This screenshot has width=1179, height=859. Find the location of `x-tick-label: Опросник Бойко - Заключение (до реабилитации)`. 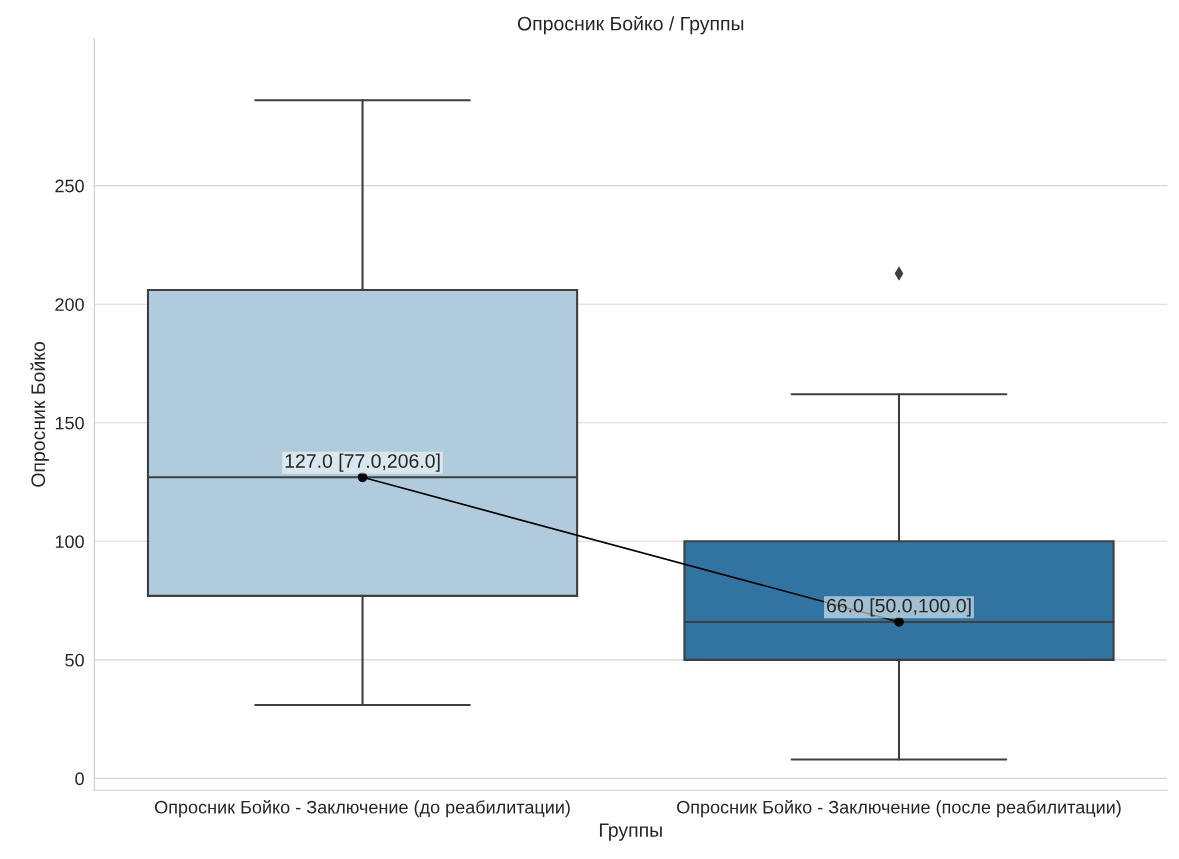

x-tick-label: Опросник Бойко - Заключение (до реабилитации) is located at coordinates (362, 809).